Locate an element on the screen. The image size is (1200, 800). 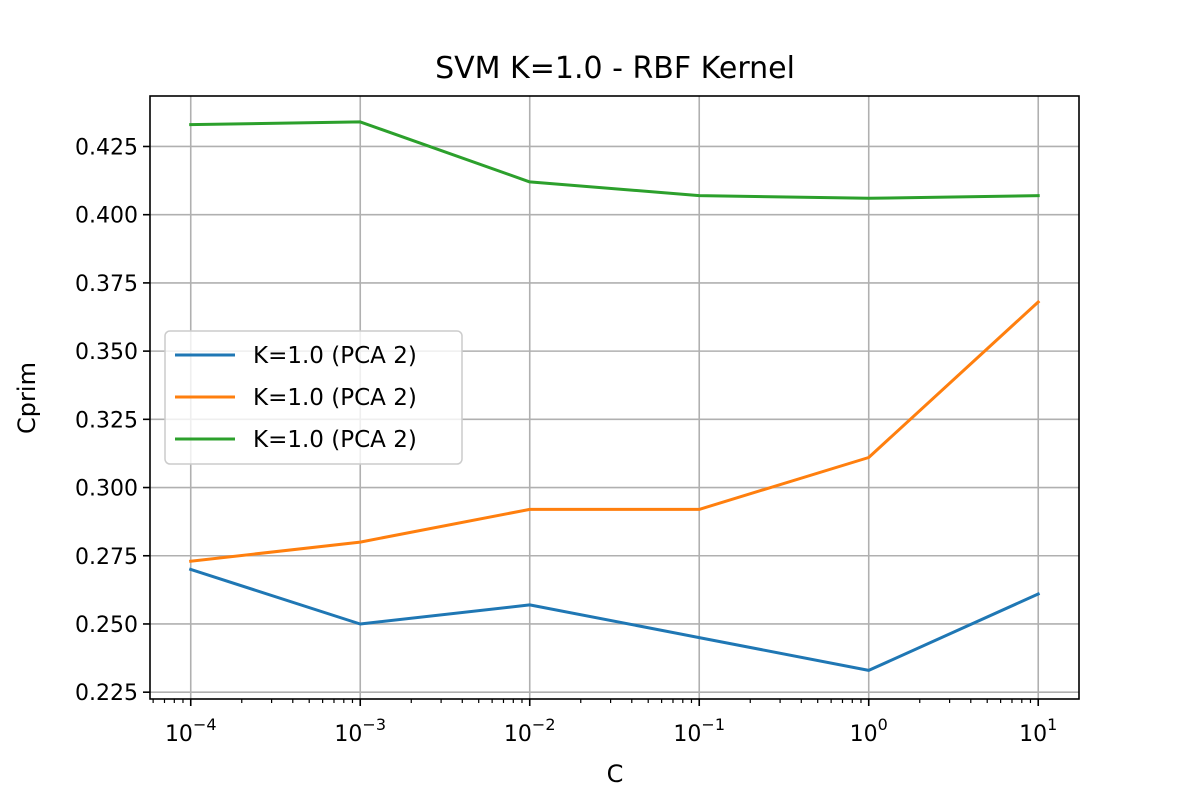
y-axis-label: Cprim is located at coordinates (27, 398).